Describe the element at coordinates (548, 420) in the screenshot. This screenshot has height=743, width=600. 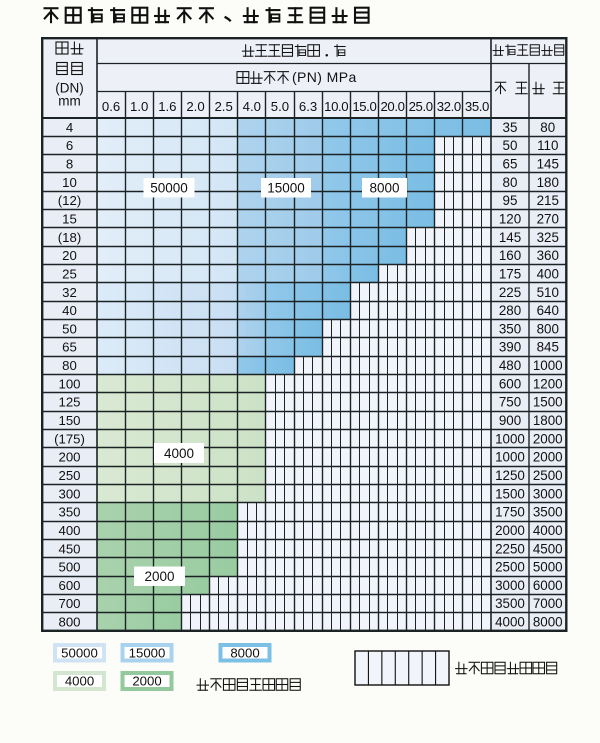
I see `svg-text: 1800` at that location.